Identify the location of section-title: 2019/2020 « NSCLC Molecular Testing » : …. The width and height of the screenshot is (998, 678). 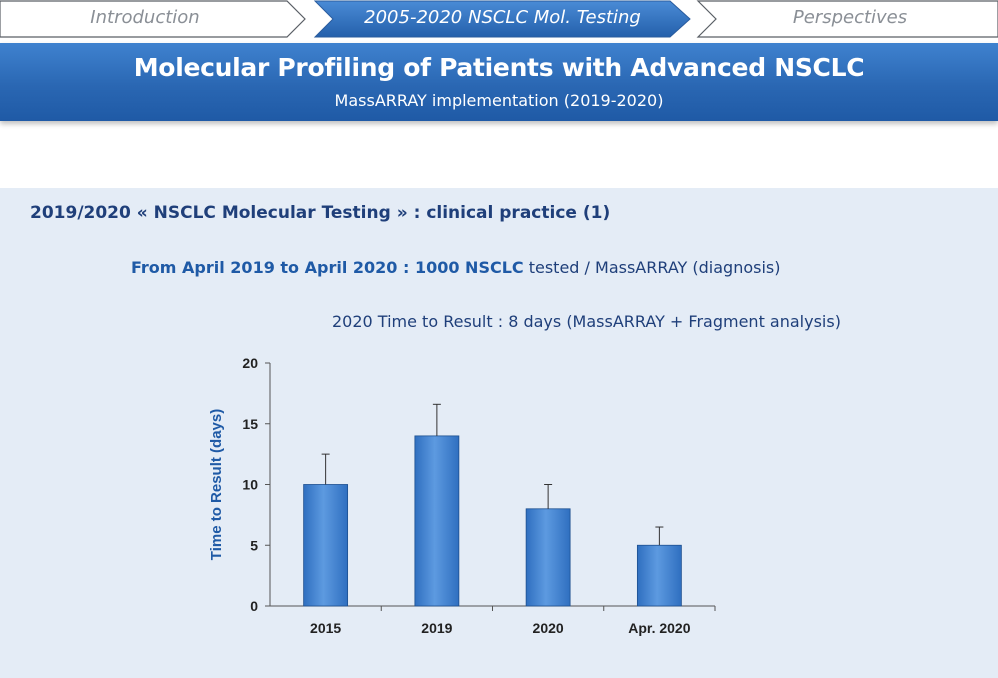
(320, 213).